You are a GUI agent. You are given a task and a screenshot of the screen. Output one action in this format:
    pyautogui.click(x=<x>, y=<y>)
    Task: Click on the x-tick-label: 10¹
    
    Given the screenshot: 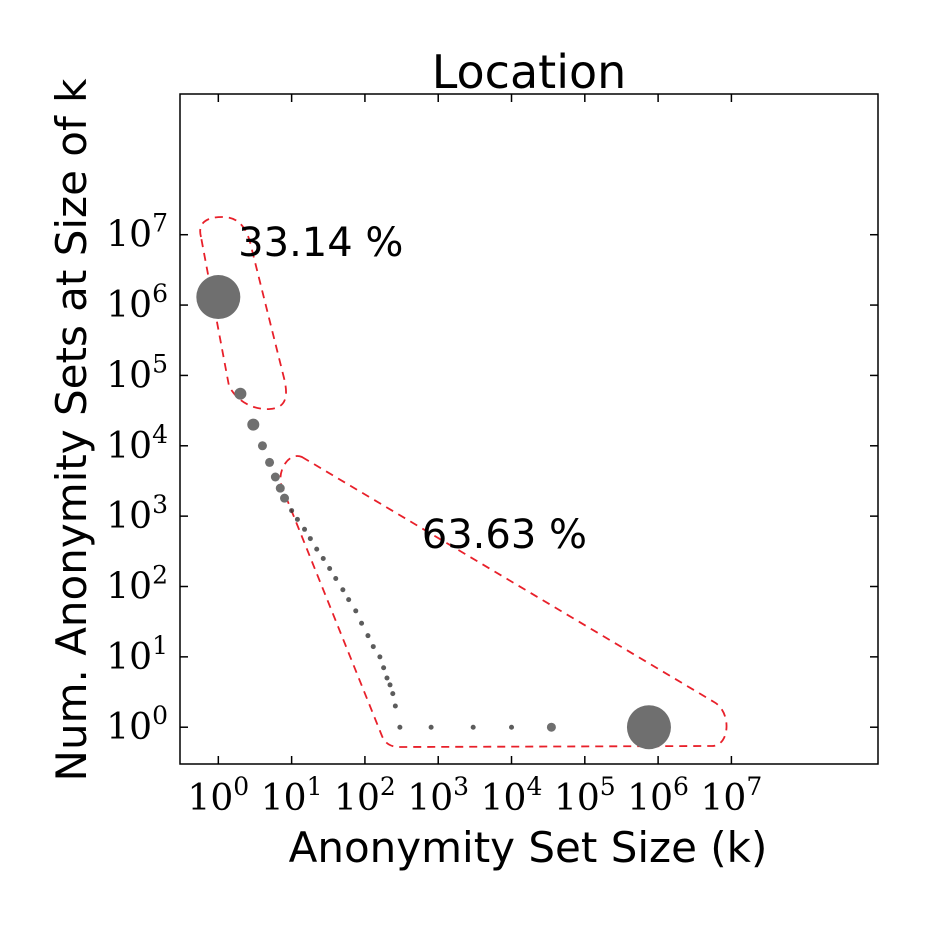 What is the action you would take?
    pyautogui.click(x=292, y=795)
    